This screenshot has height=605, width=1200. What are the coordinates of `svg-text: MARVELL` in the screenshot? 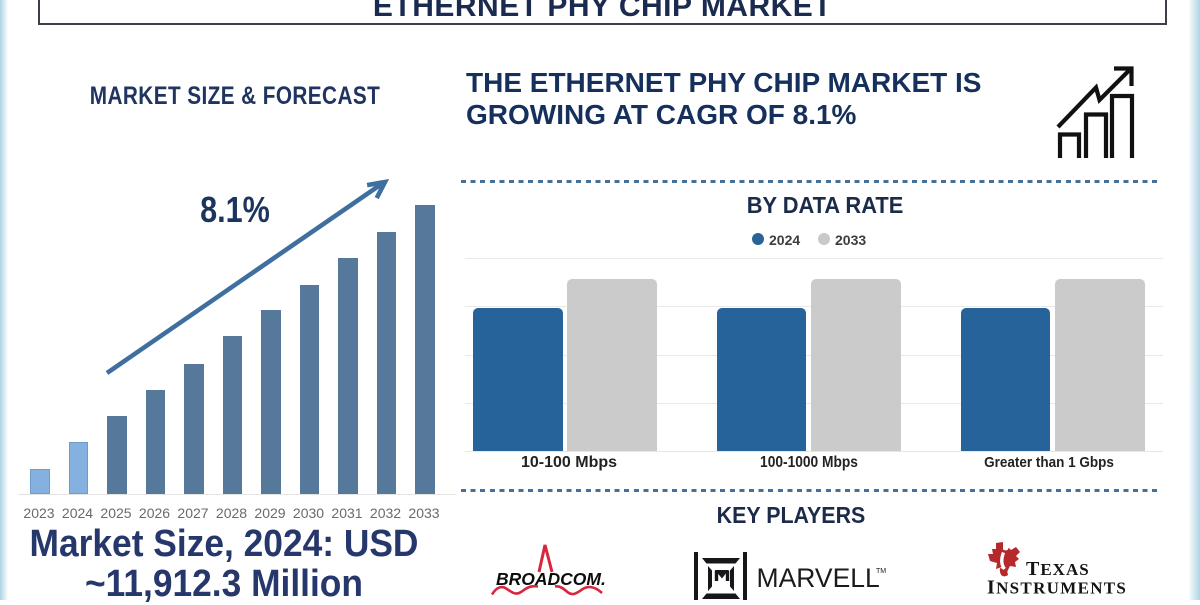 It's located at (818, 578).